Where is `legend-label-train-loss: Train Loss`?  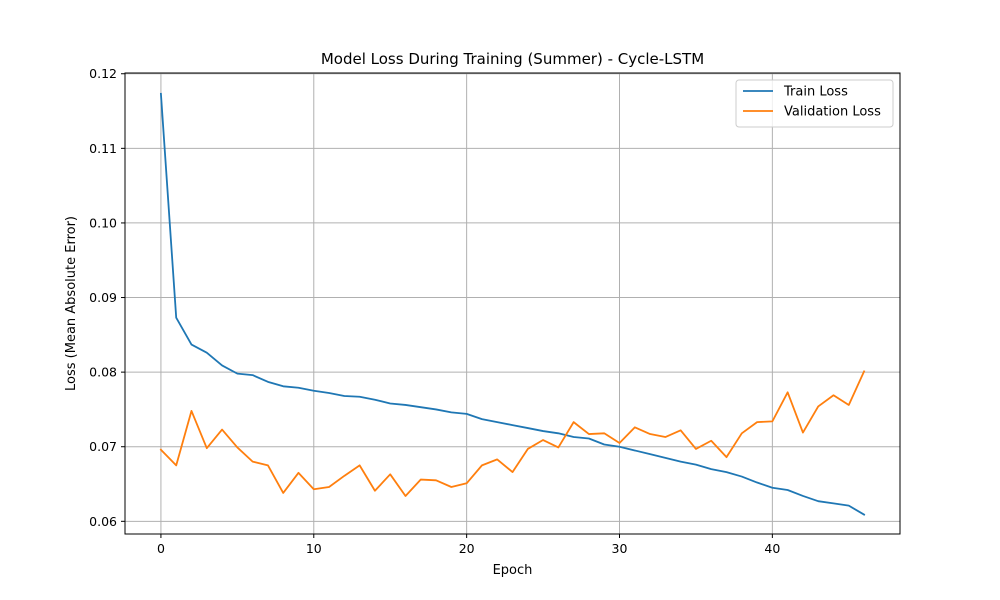
legend-label-train-loss: Train Loss is located at coordinates (815, 92).